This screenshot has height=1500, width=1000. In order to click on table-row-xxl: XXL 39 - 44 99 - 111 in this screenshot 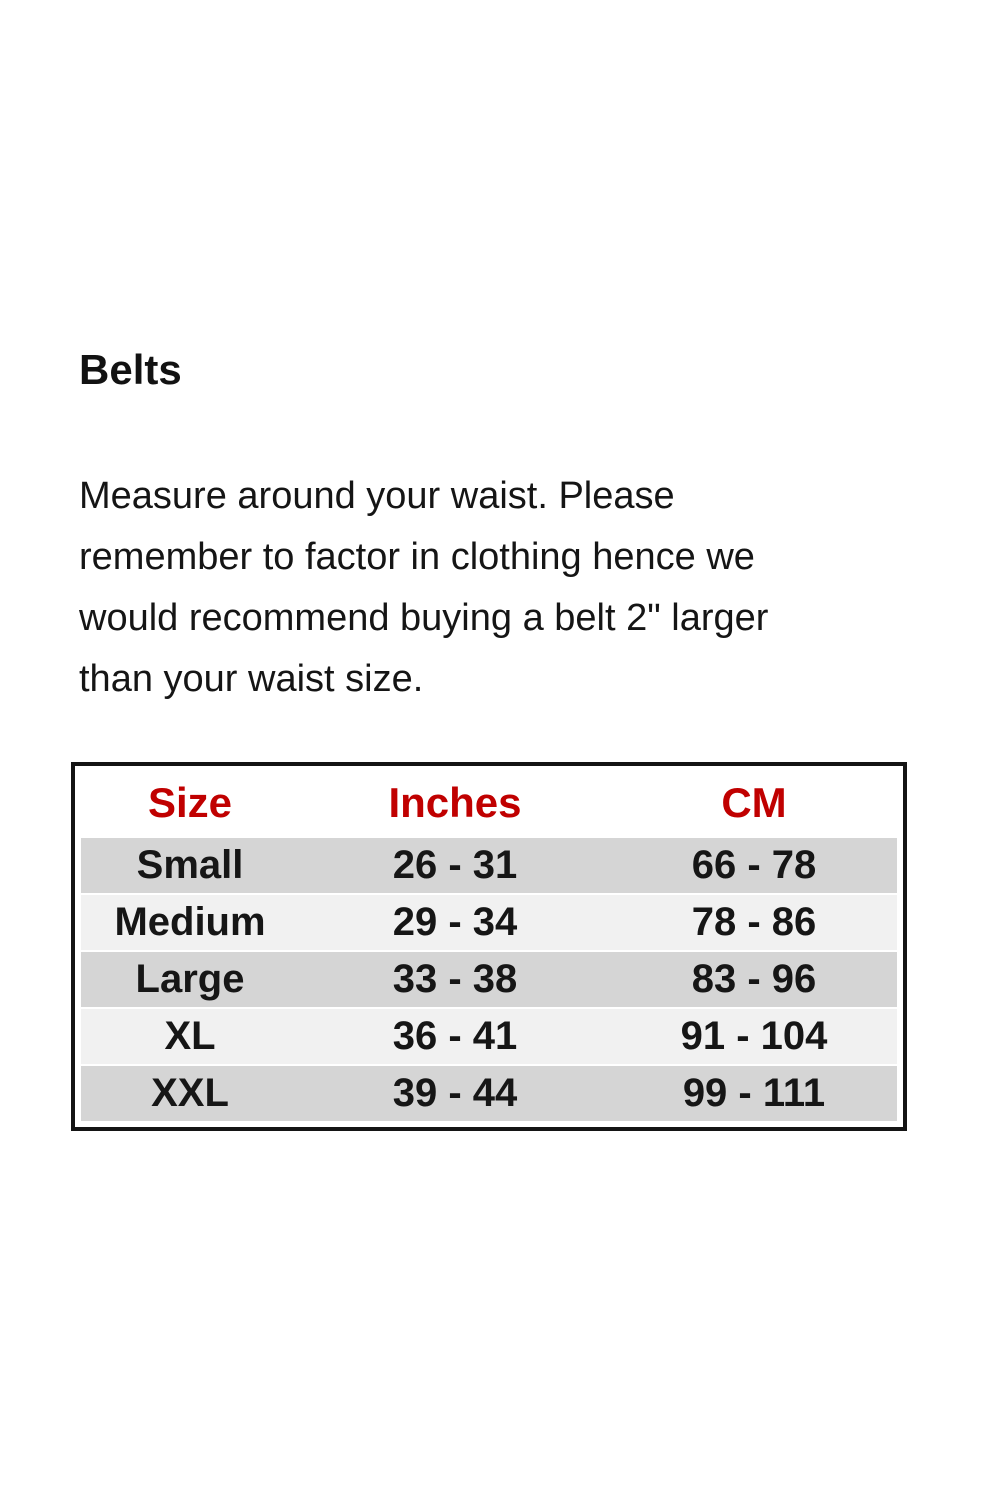, I will do `click(489, 1094)`.